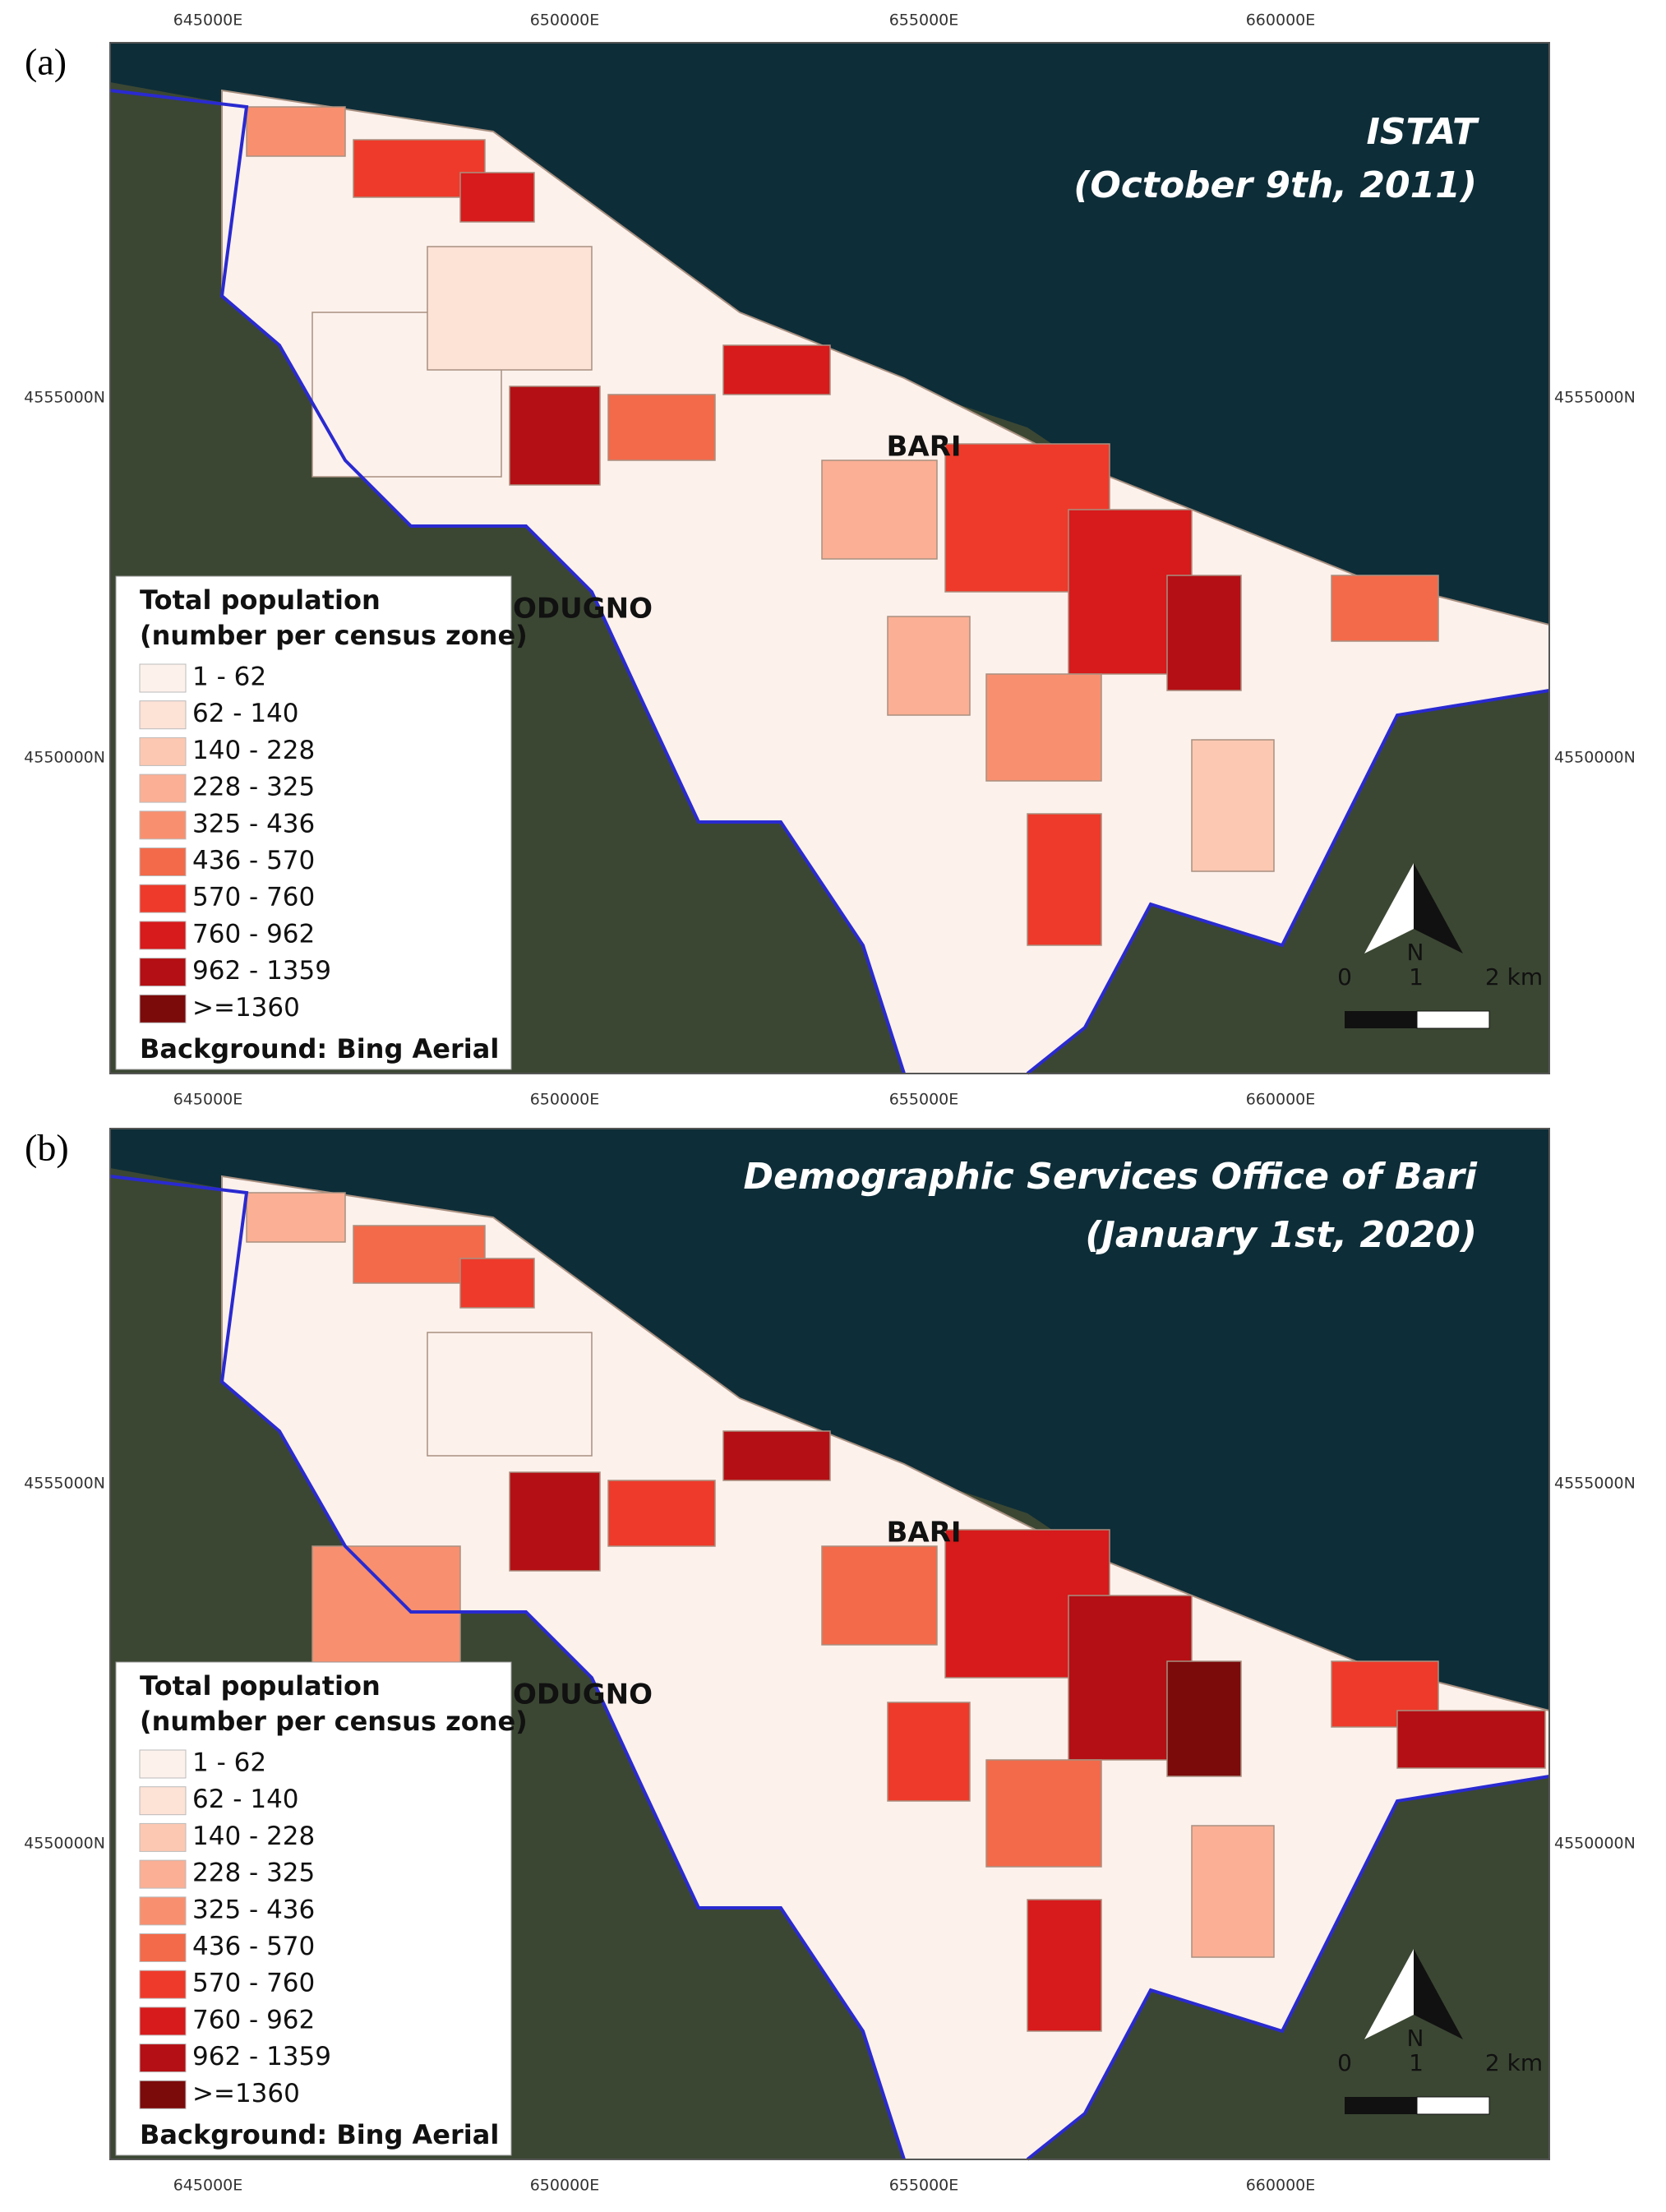  What do you see at coordinates (1422, 132) in the screenshot?
I see `map-title: ISTAT` at bounding box center [1422, 132].